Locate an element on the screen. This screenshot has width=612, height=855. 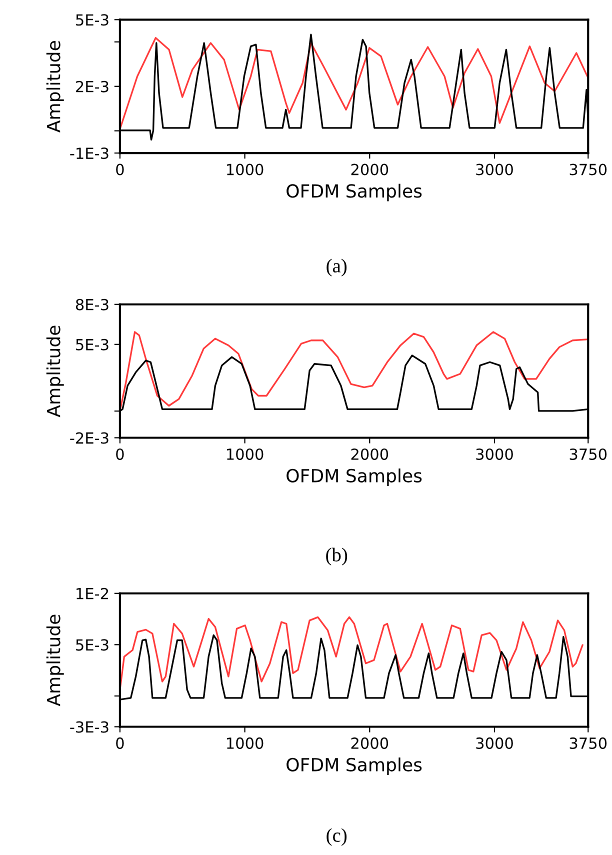
y-tick-label: 1E-2 is located at coordinates (92, 594).